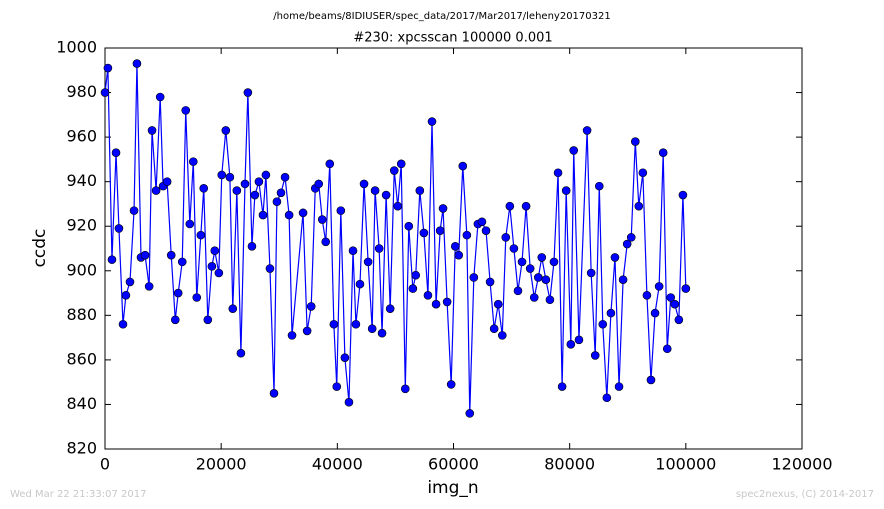 This screenshot has width=884, height=509. What do you see at coordinates (81, 403) in the screenshot?
I see `y-tick-label: 840` at bounding box center [81, 403].